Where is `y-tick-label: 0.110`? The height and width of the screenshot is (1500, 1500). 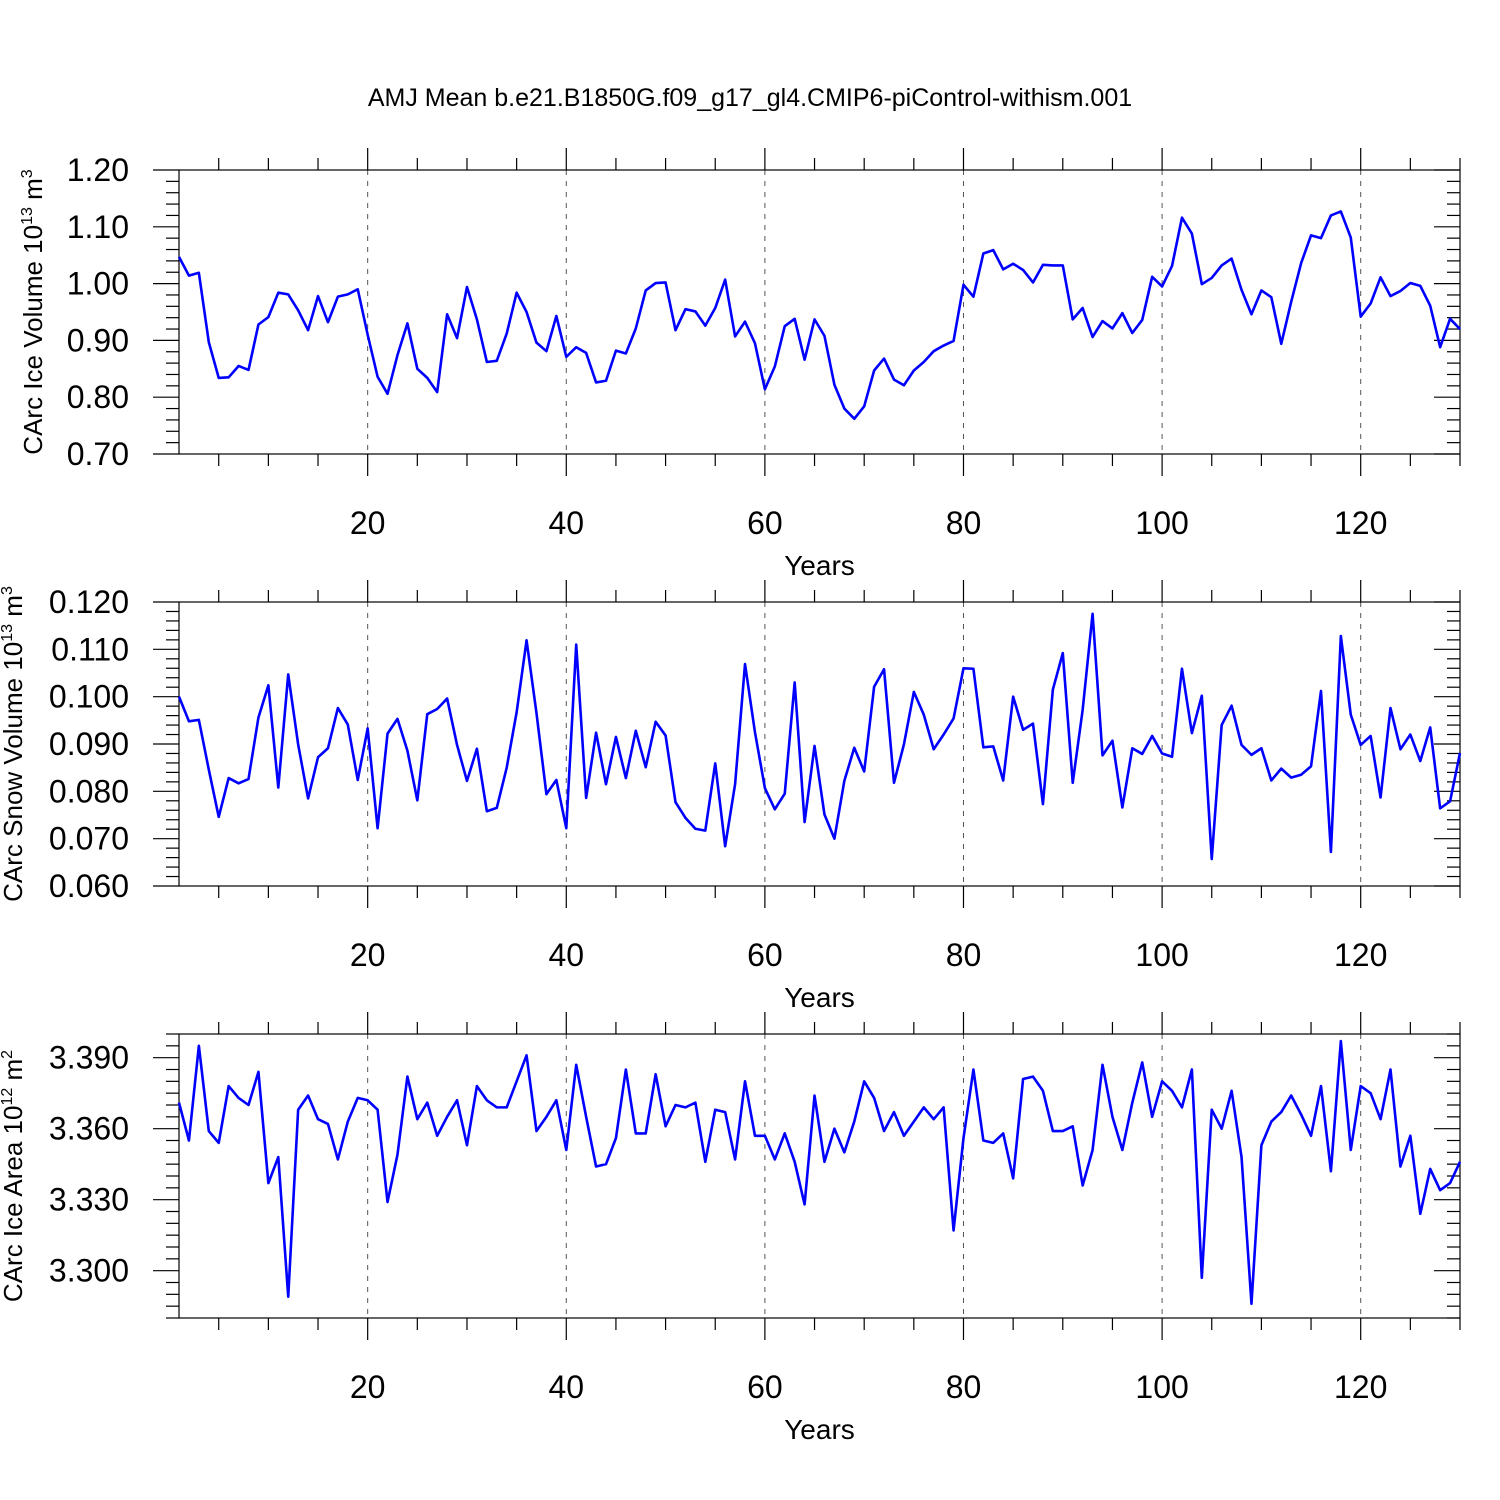
y-tick-label: 0.110 is located at coordinates (90, 649).